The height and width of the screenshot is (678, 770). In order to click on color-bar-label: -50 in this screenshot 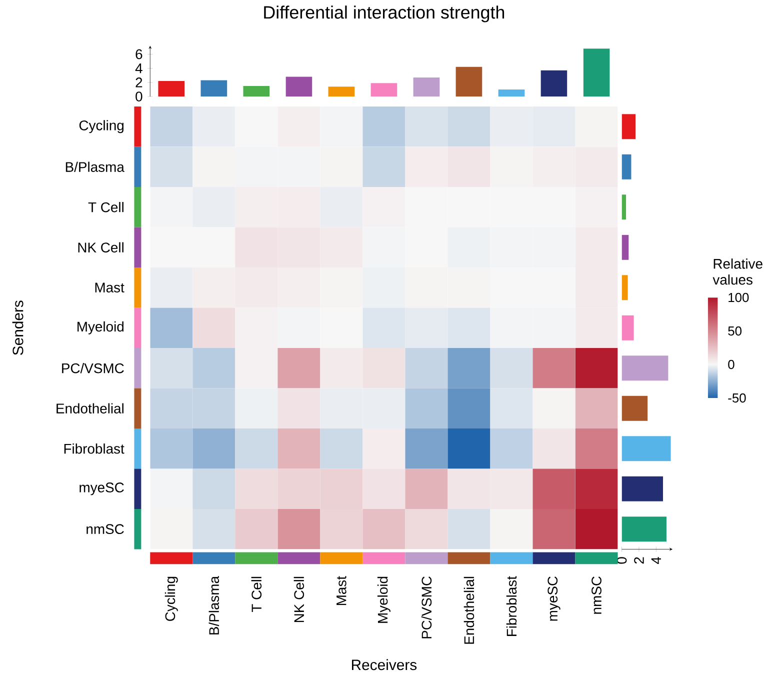, I will do `click(737, 398)`.